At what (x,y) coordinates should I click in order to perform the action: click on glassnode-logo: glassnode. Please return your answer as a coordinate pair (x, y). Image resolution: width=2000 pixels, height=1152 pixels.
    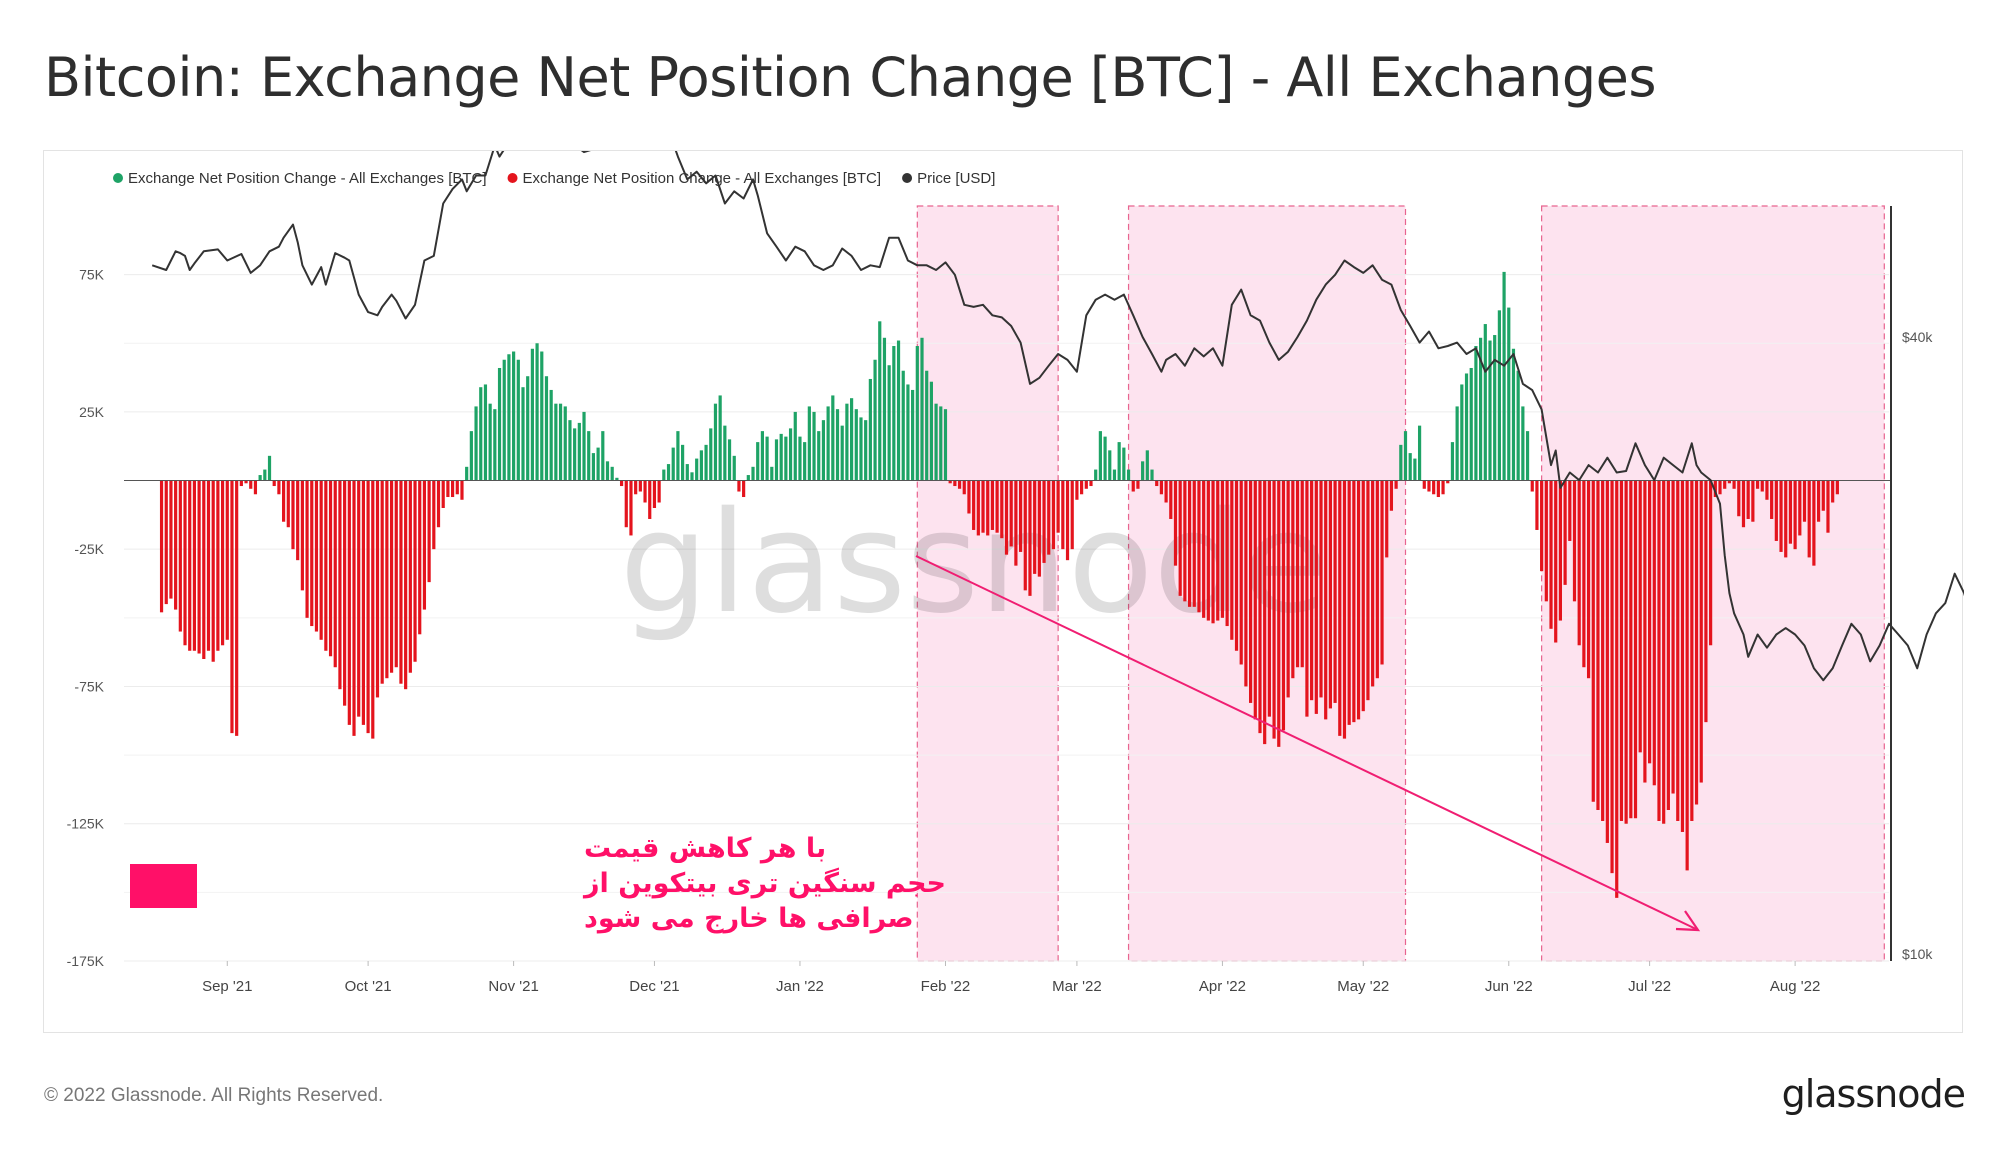
    Looking at the image, I should click on (1873, 1094).